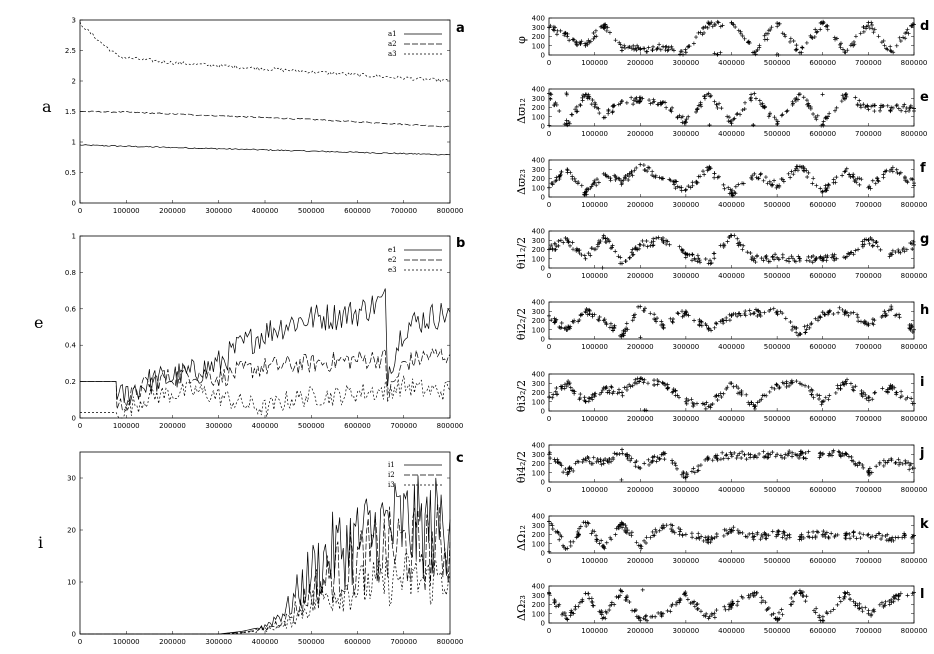  What do you see at coordinates (74, 419) in the screenshot?
I see `ytick-label: 0` at bounding box center [74, 419].